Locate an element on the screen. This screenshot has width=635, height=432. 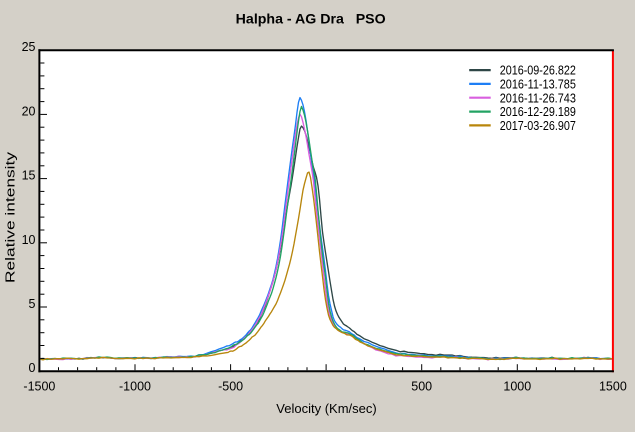
svg-text: 10 is located at coordinates (29, 240).